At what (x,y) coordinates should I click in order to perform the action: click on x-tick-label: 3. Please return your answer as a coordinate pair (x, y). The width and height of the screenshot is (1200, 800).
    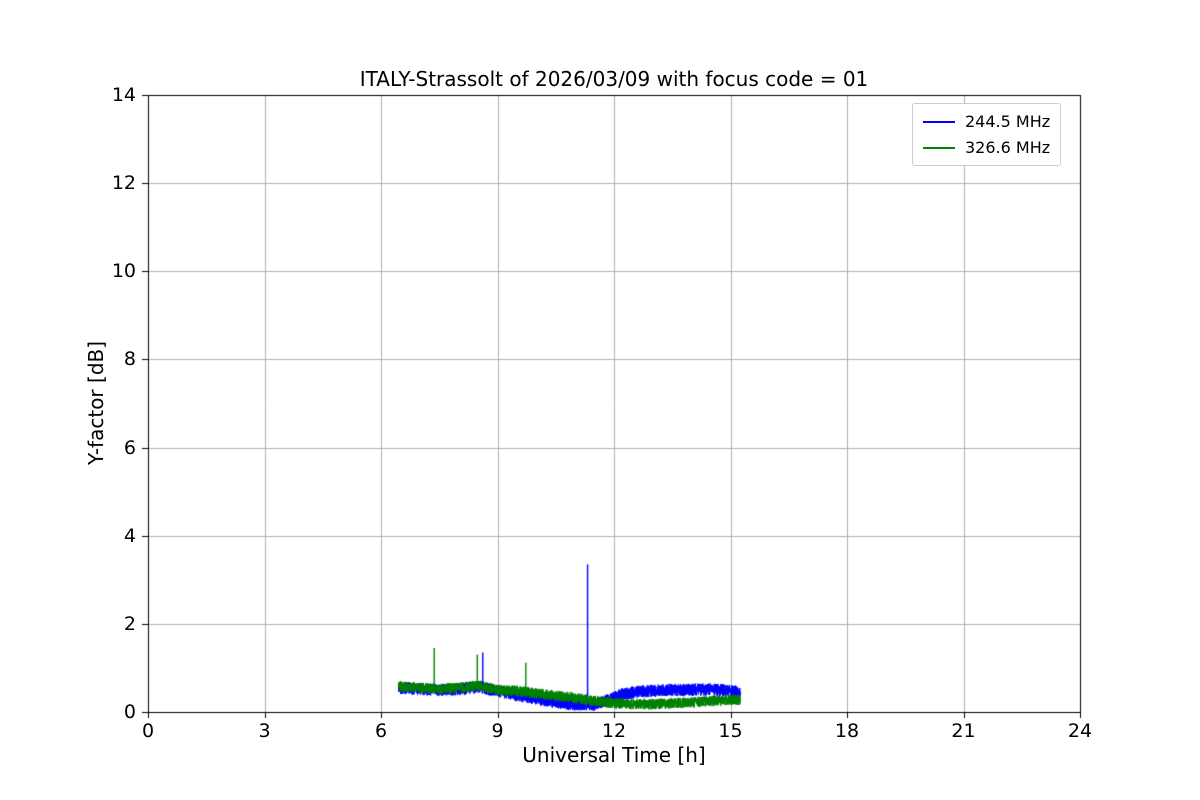
    Looking at the image, I should click on (264, 731).